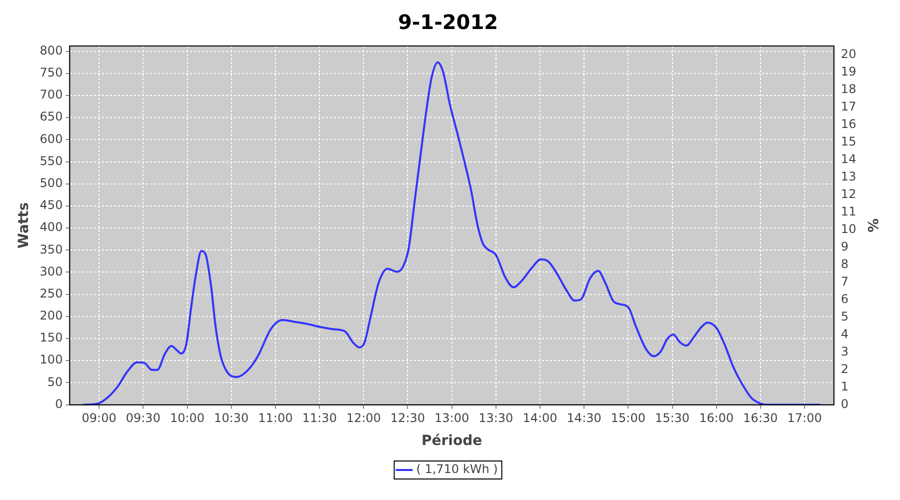 The height and width of the screenshot is (500, 900). I want to click on y2-tick-label: 14, so click(848, 159).